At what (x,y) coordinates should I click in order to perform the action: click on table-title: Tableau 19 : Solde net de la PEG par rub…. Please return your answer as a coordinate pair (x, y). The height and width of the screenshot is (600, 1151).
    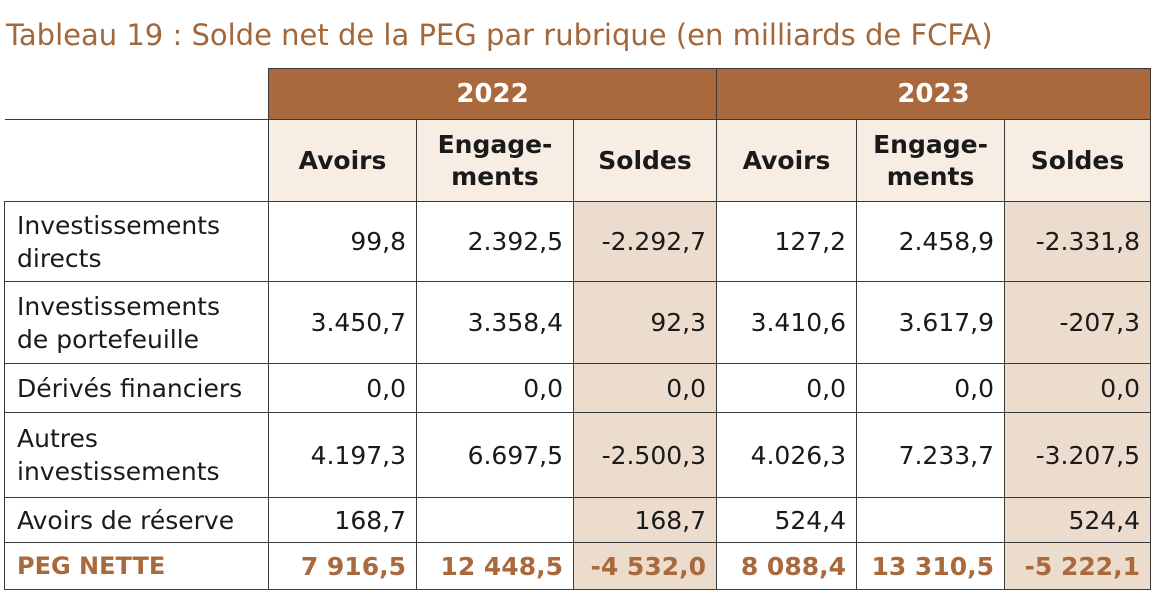
    Looking at the image, I should click on (499, 35).